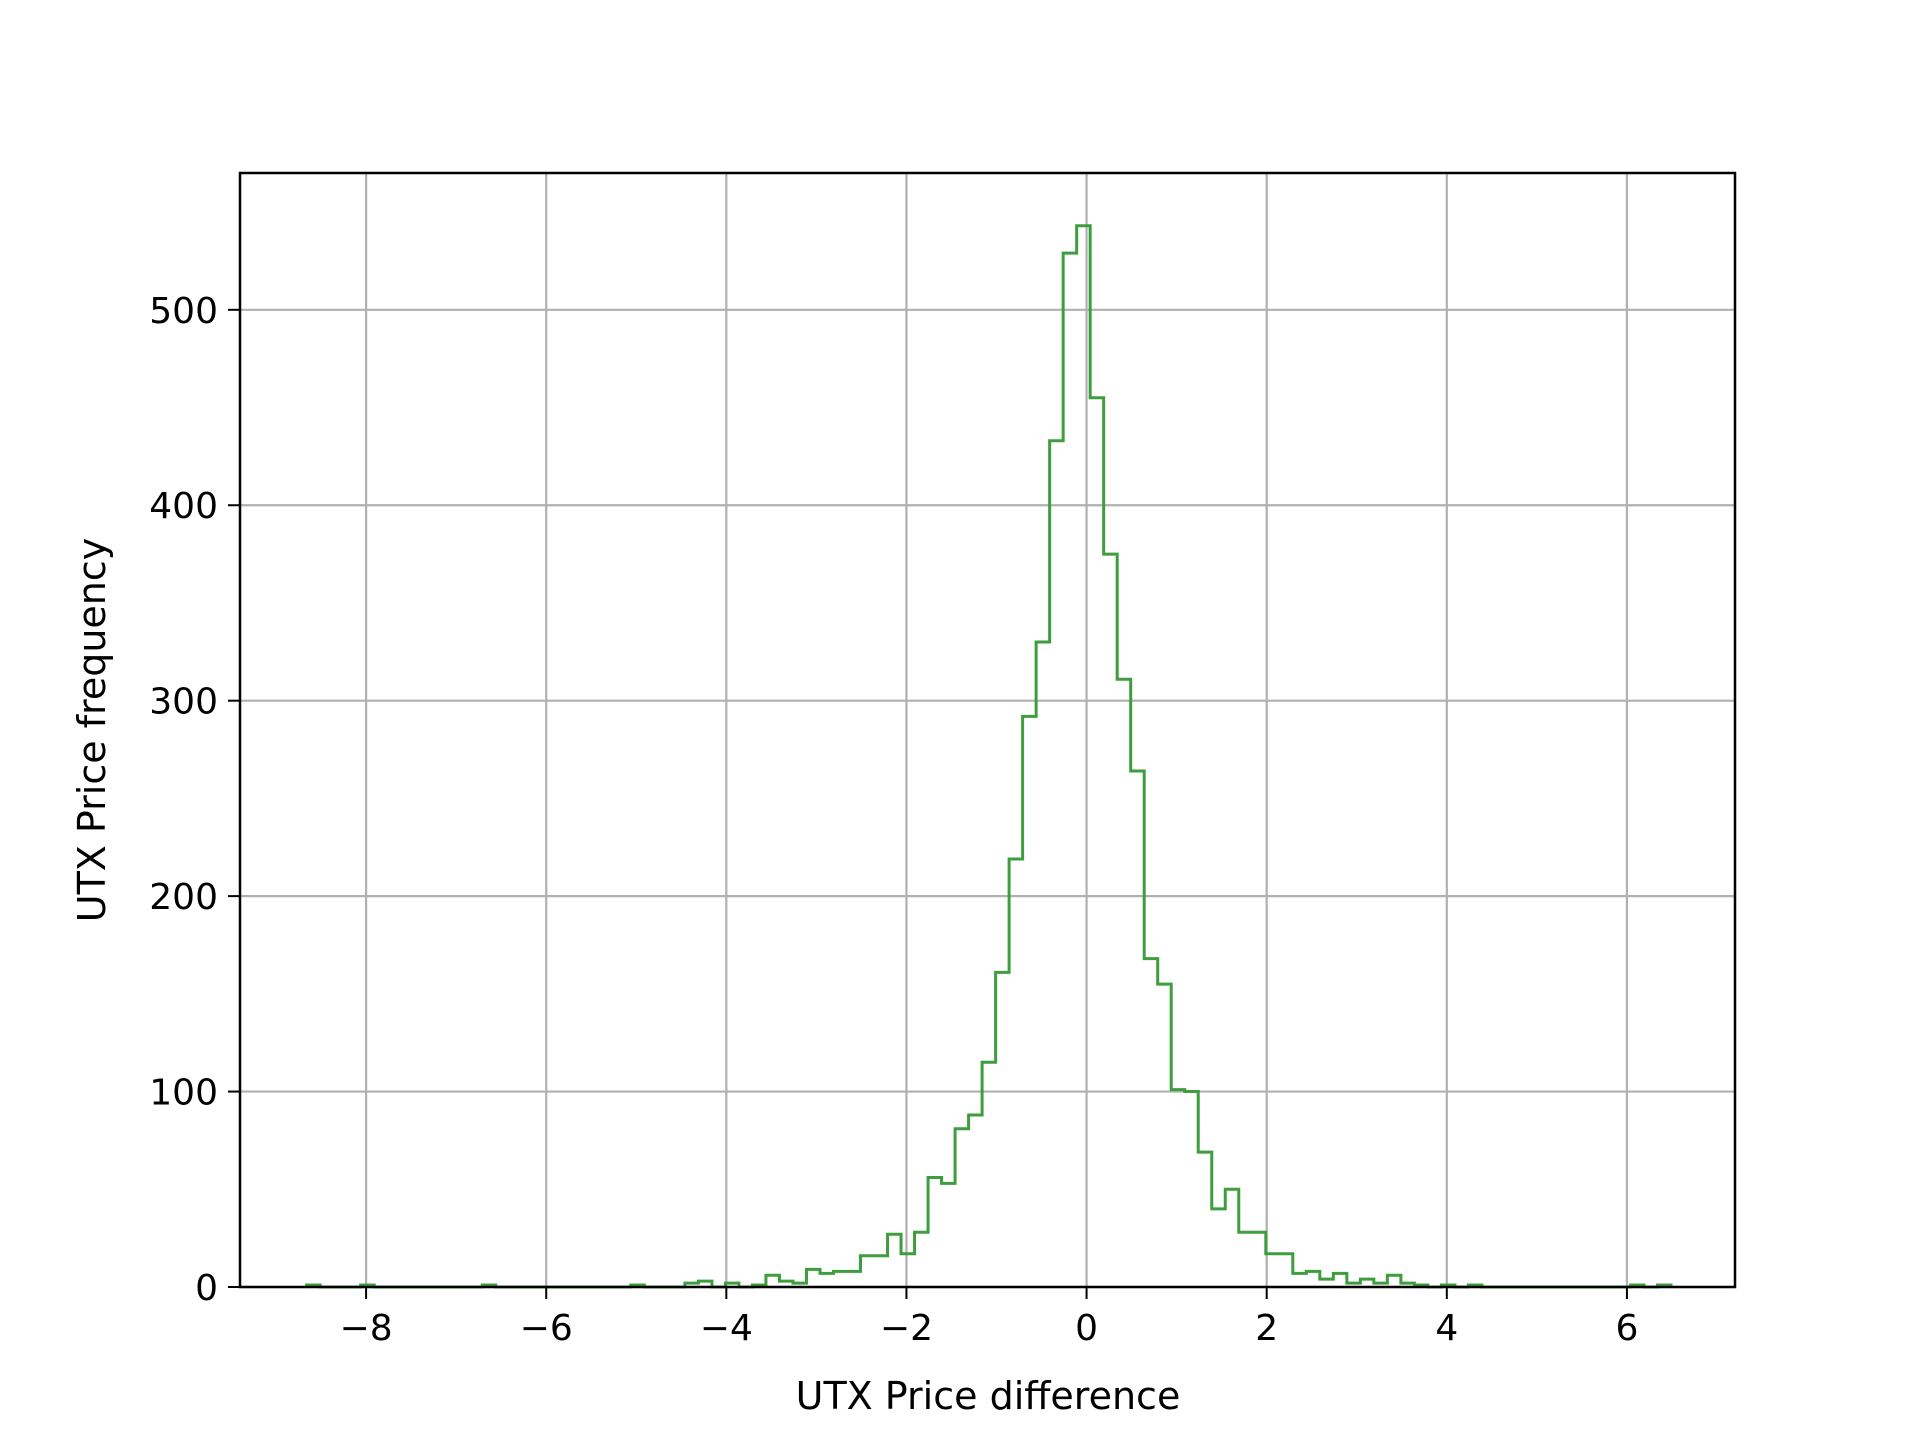 The width and height of the screenshot is (1920, 1440). Describe the element at coordinates (183, 702) in the screenshot. I see `y-tick-label: 300` at that location.